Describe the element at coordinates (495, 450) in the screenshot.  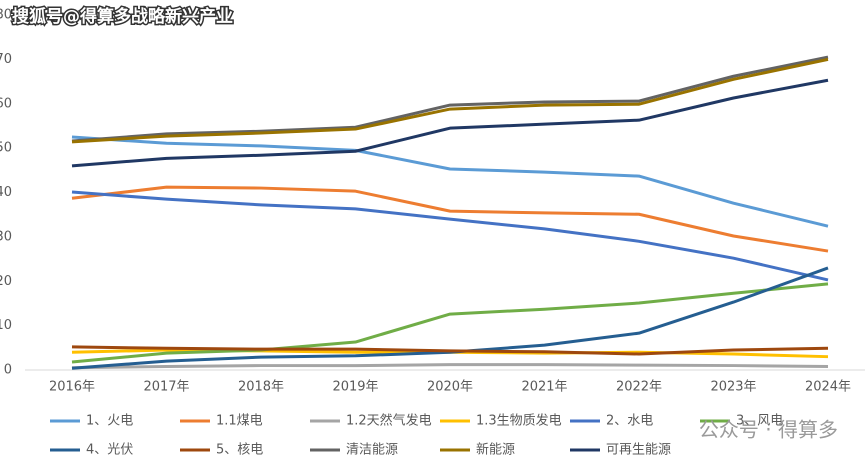
I see `legend-label: 新能源` at that location.